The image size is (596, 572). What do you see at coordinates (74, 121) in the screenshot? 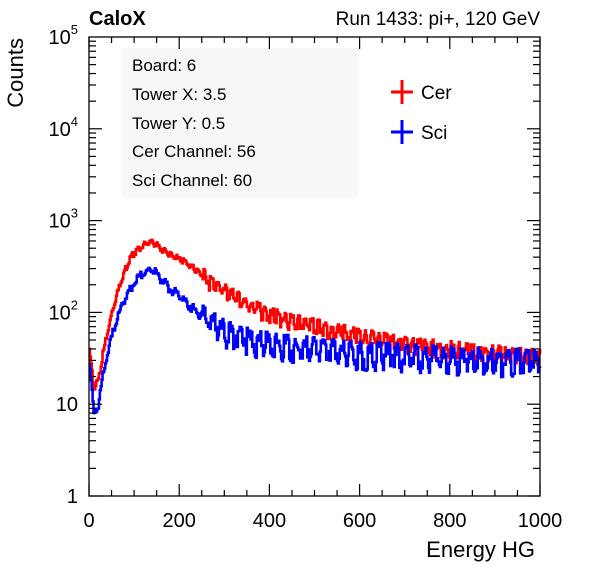
I see `y-tick-exponent: 4` at bounding box center [74, 121].